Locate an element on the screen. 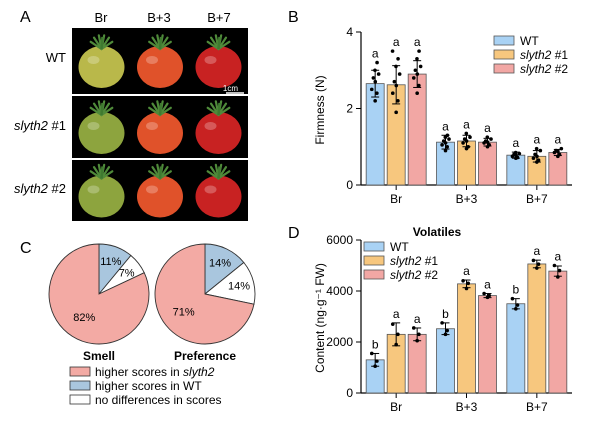  pie-slice-label: 82% is located at coordinates (84, 318).